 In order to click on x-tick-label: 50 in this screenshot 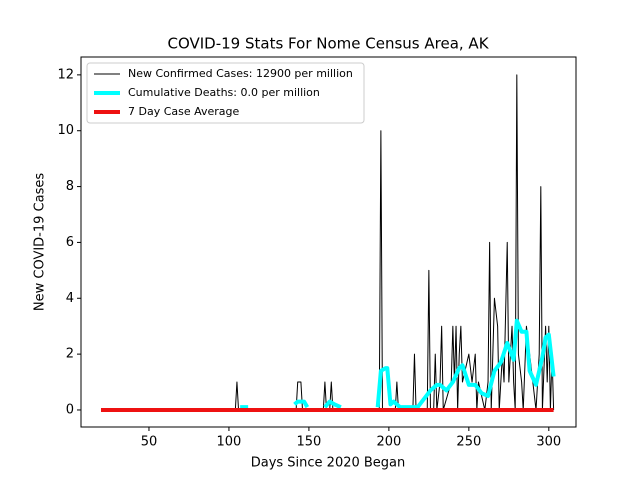, I will do `click(149, 442)`.